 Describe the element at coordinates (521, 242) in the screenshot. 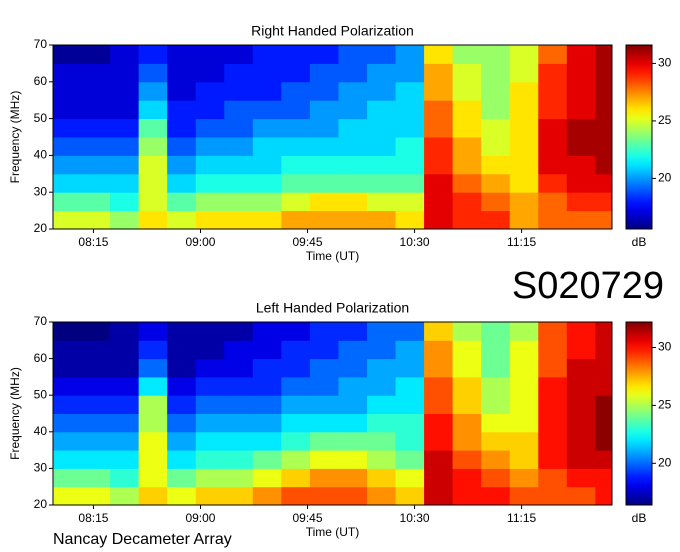

I see `x-tick-label: 11:15` at that location.